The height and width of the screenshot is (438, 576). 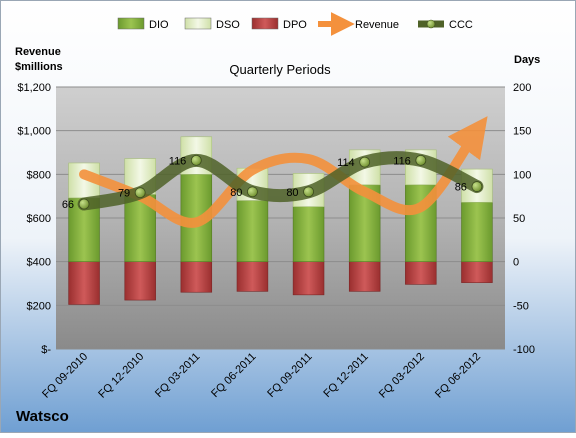 What do you see at coordinates (522, 132) in the screenshot?
I see `y-right-tick-label: 150` at bounding box center [522, 132].